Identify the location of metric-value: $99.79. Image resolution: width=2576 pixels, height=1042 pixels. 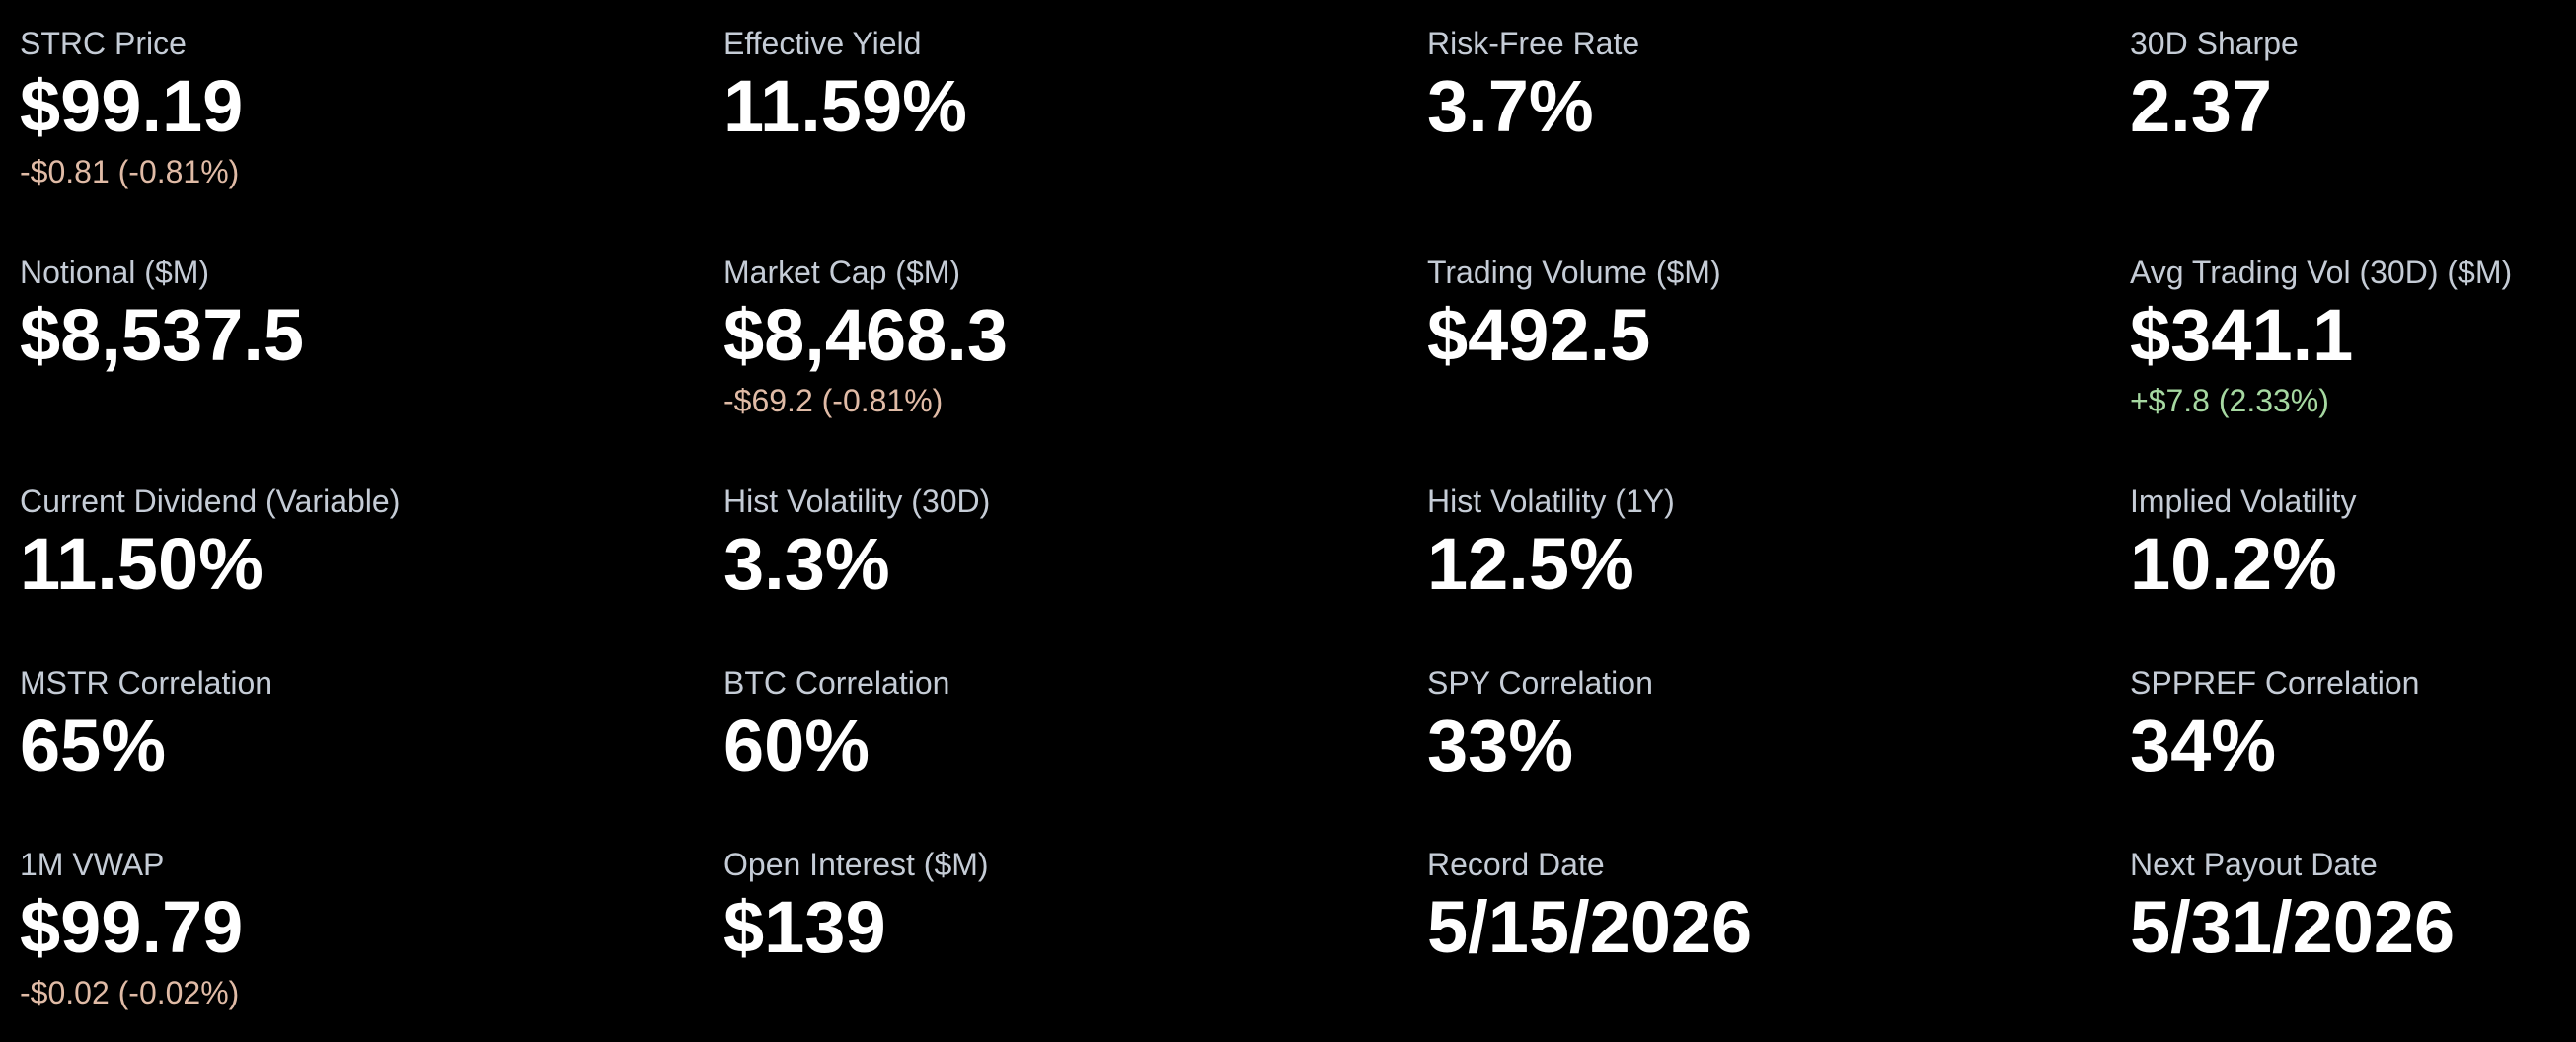
(132, 927).